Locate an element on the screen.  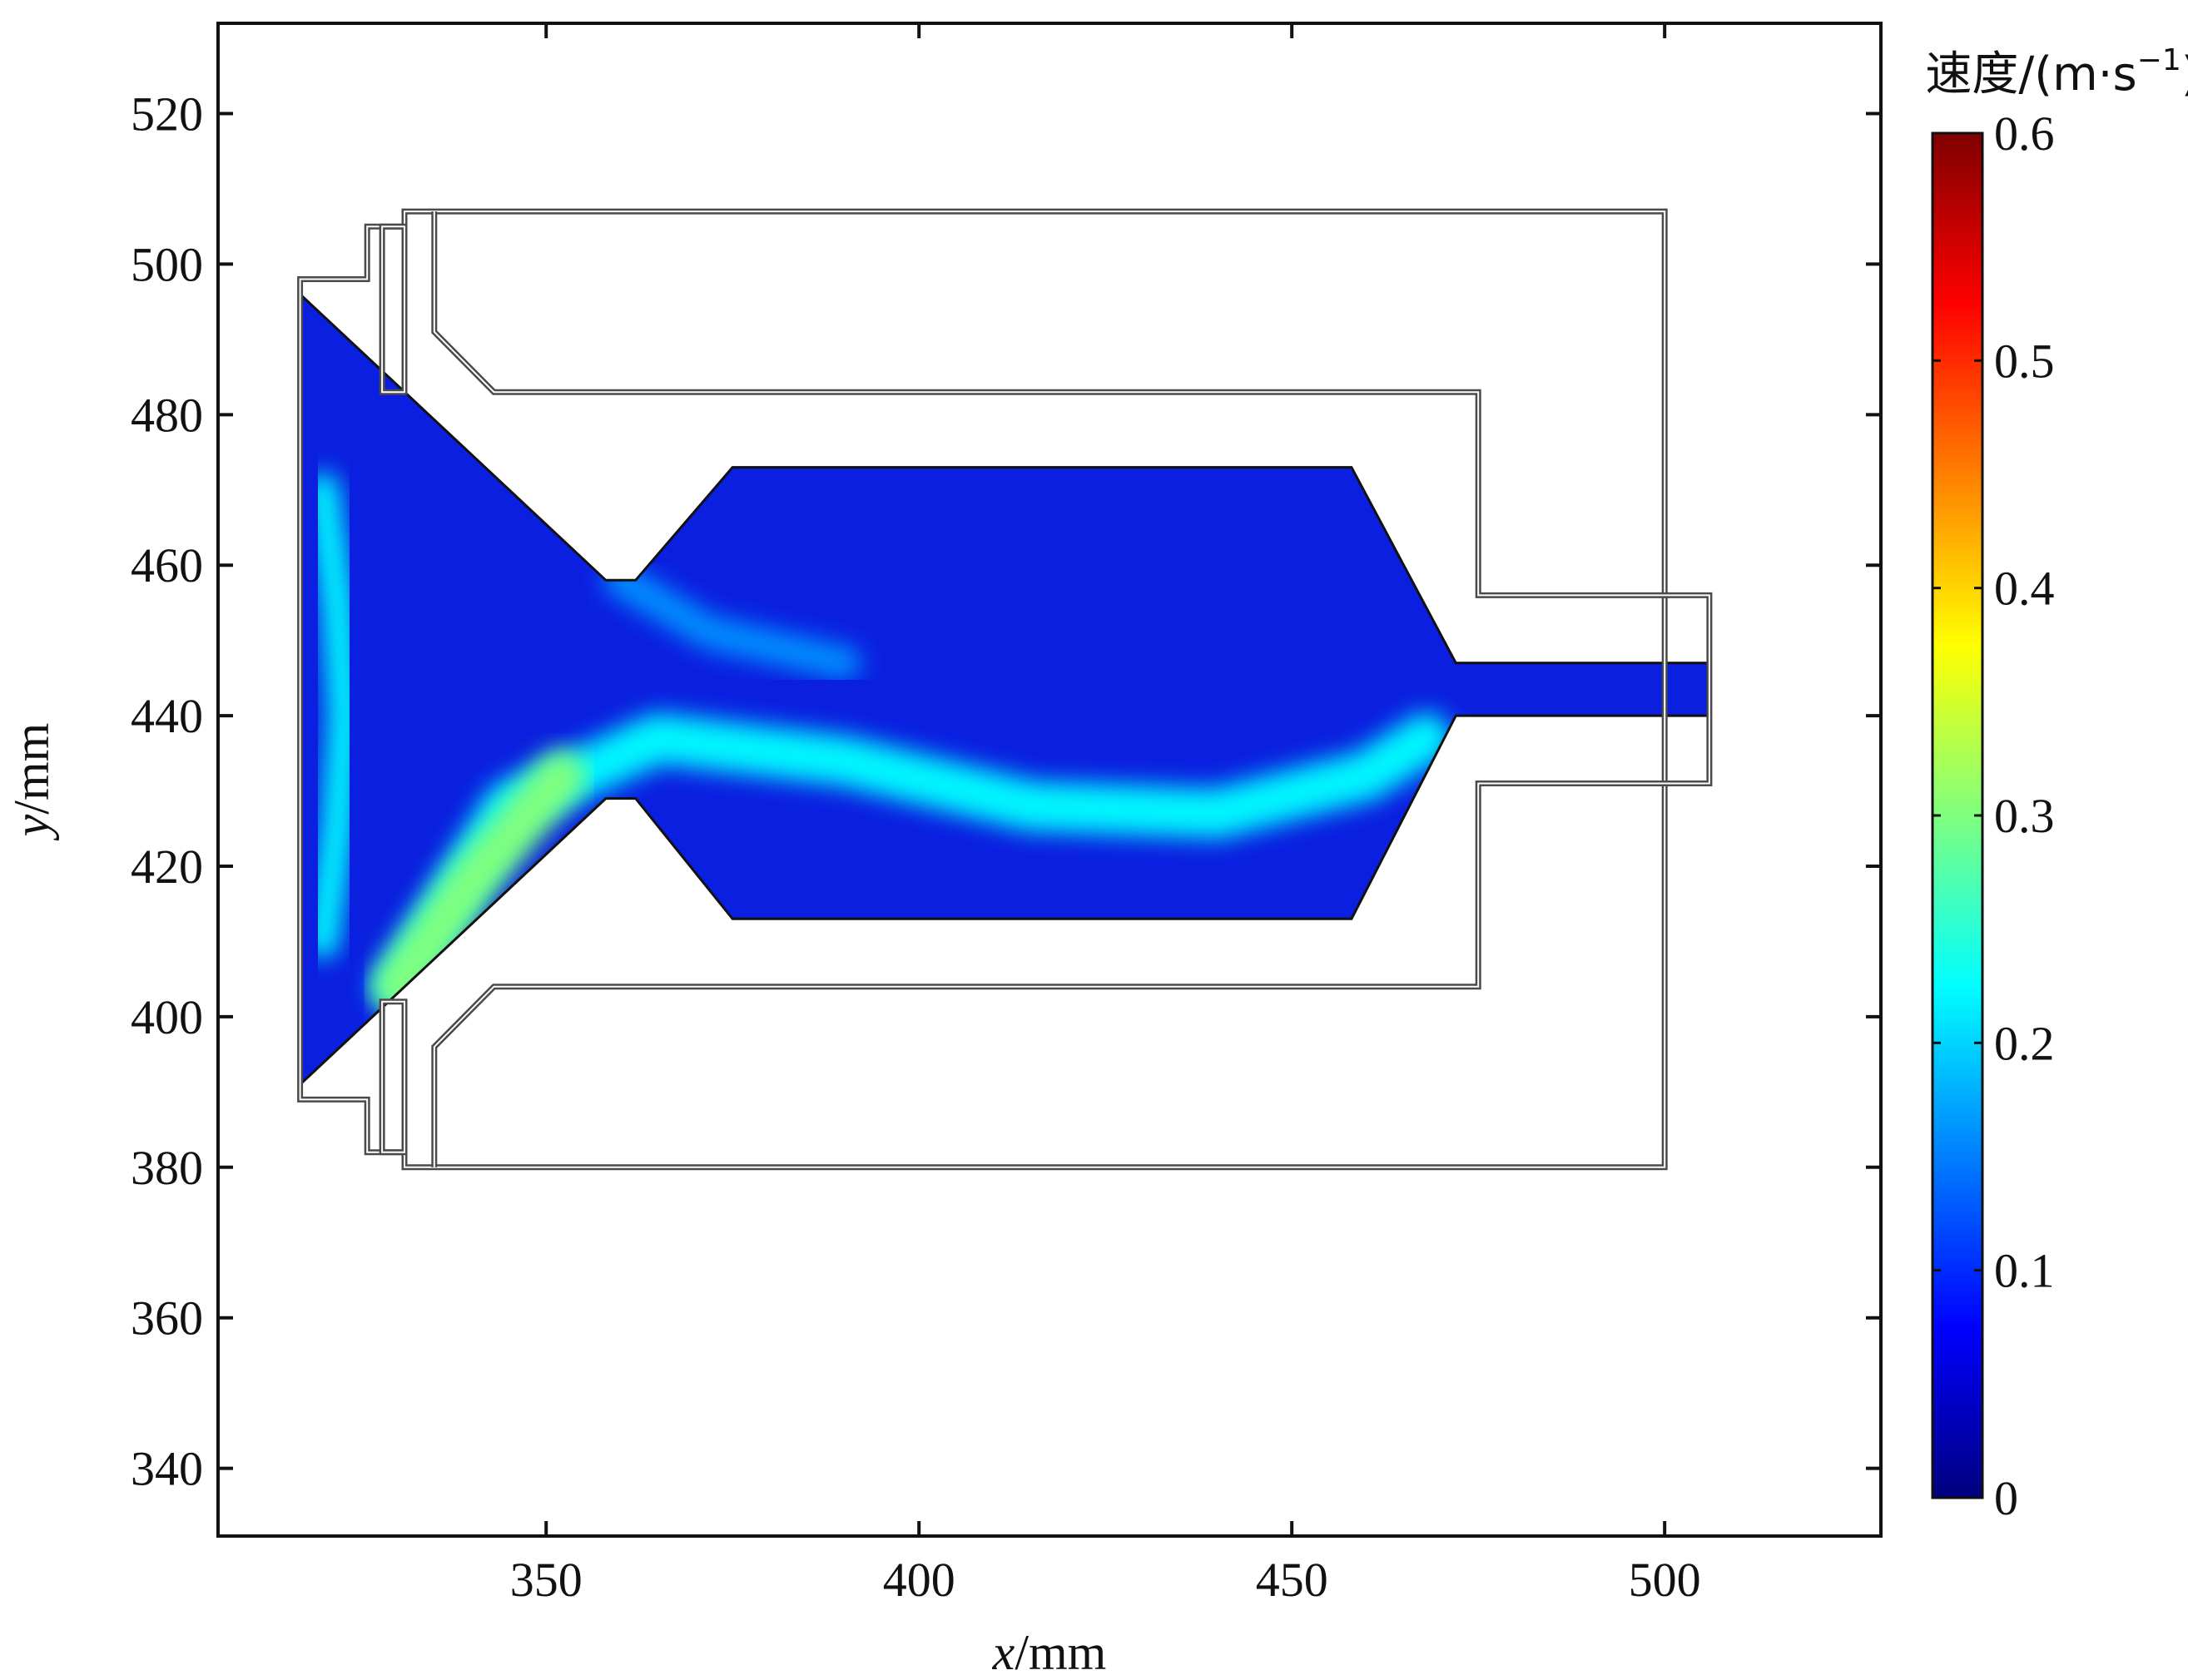
colorbar-tick-label: 0.6 is located at coordinates (2024, 134).